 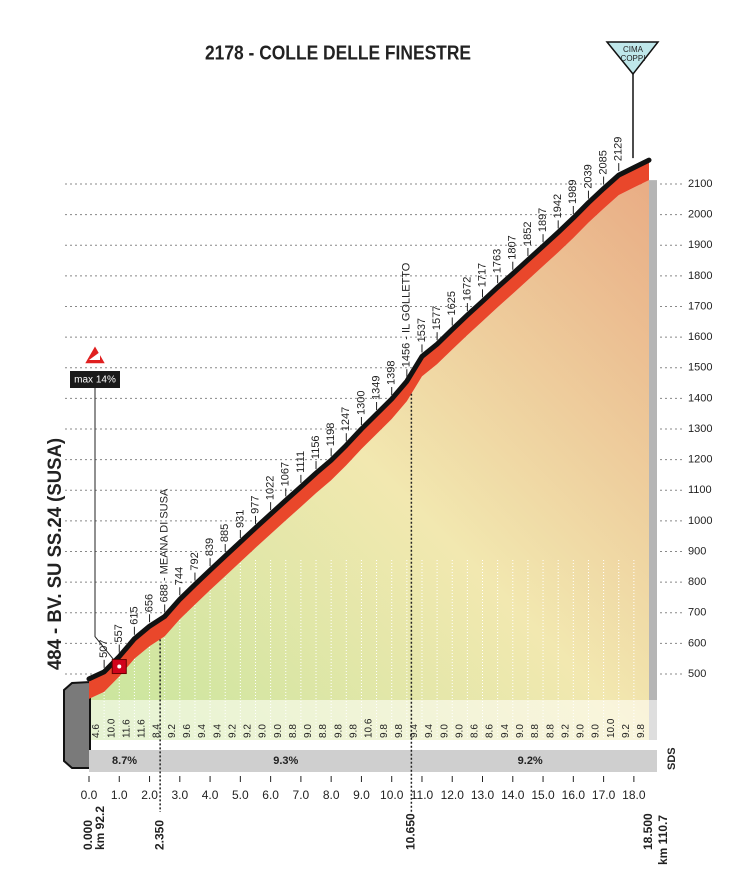 What do you see at coordinates (697, 643) in the screenshot?
I see `y-tick-label: 600` at bounding box center [697, 643].